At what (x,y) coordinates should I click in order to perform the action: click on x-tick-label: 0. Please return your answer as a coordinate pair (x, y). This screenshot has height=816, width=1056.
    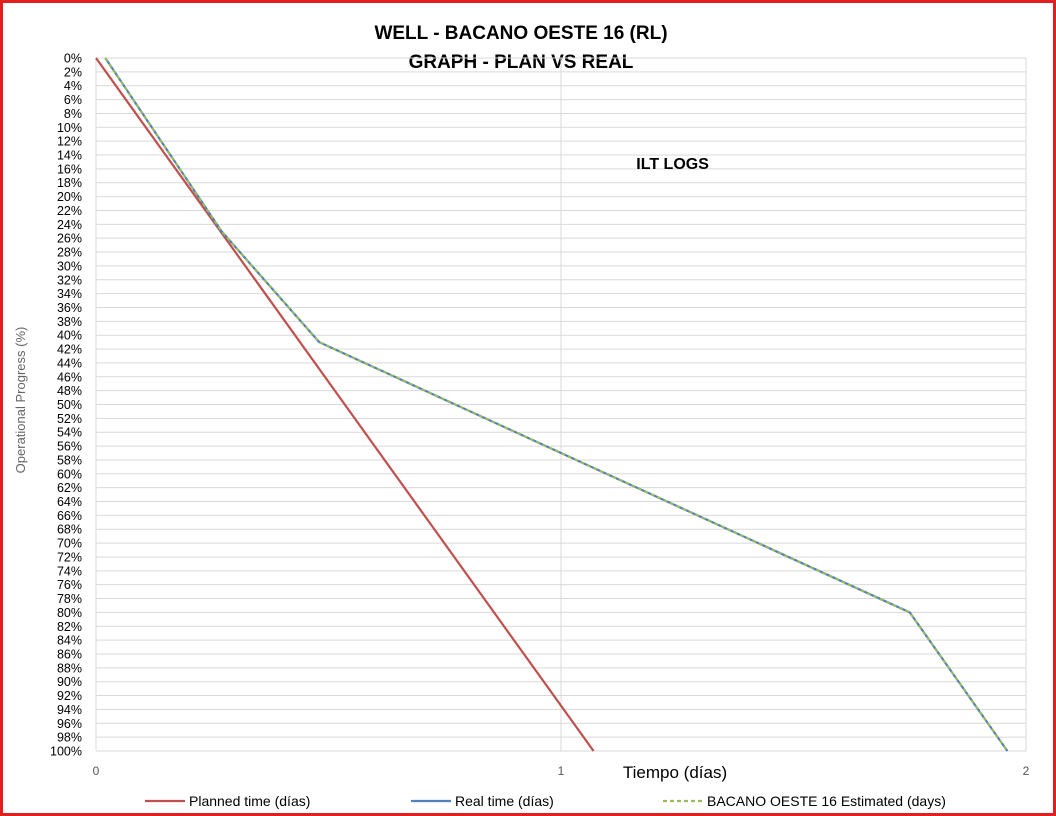
    Looking at the image, I should click on (96, 771).